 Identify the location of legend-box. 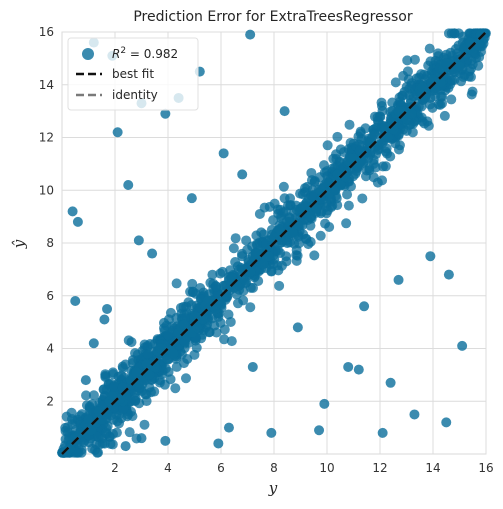
(133, 74).